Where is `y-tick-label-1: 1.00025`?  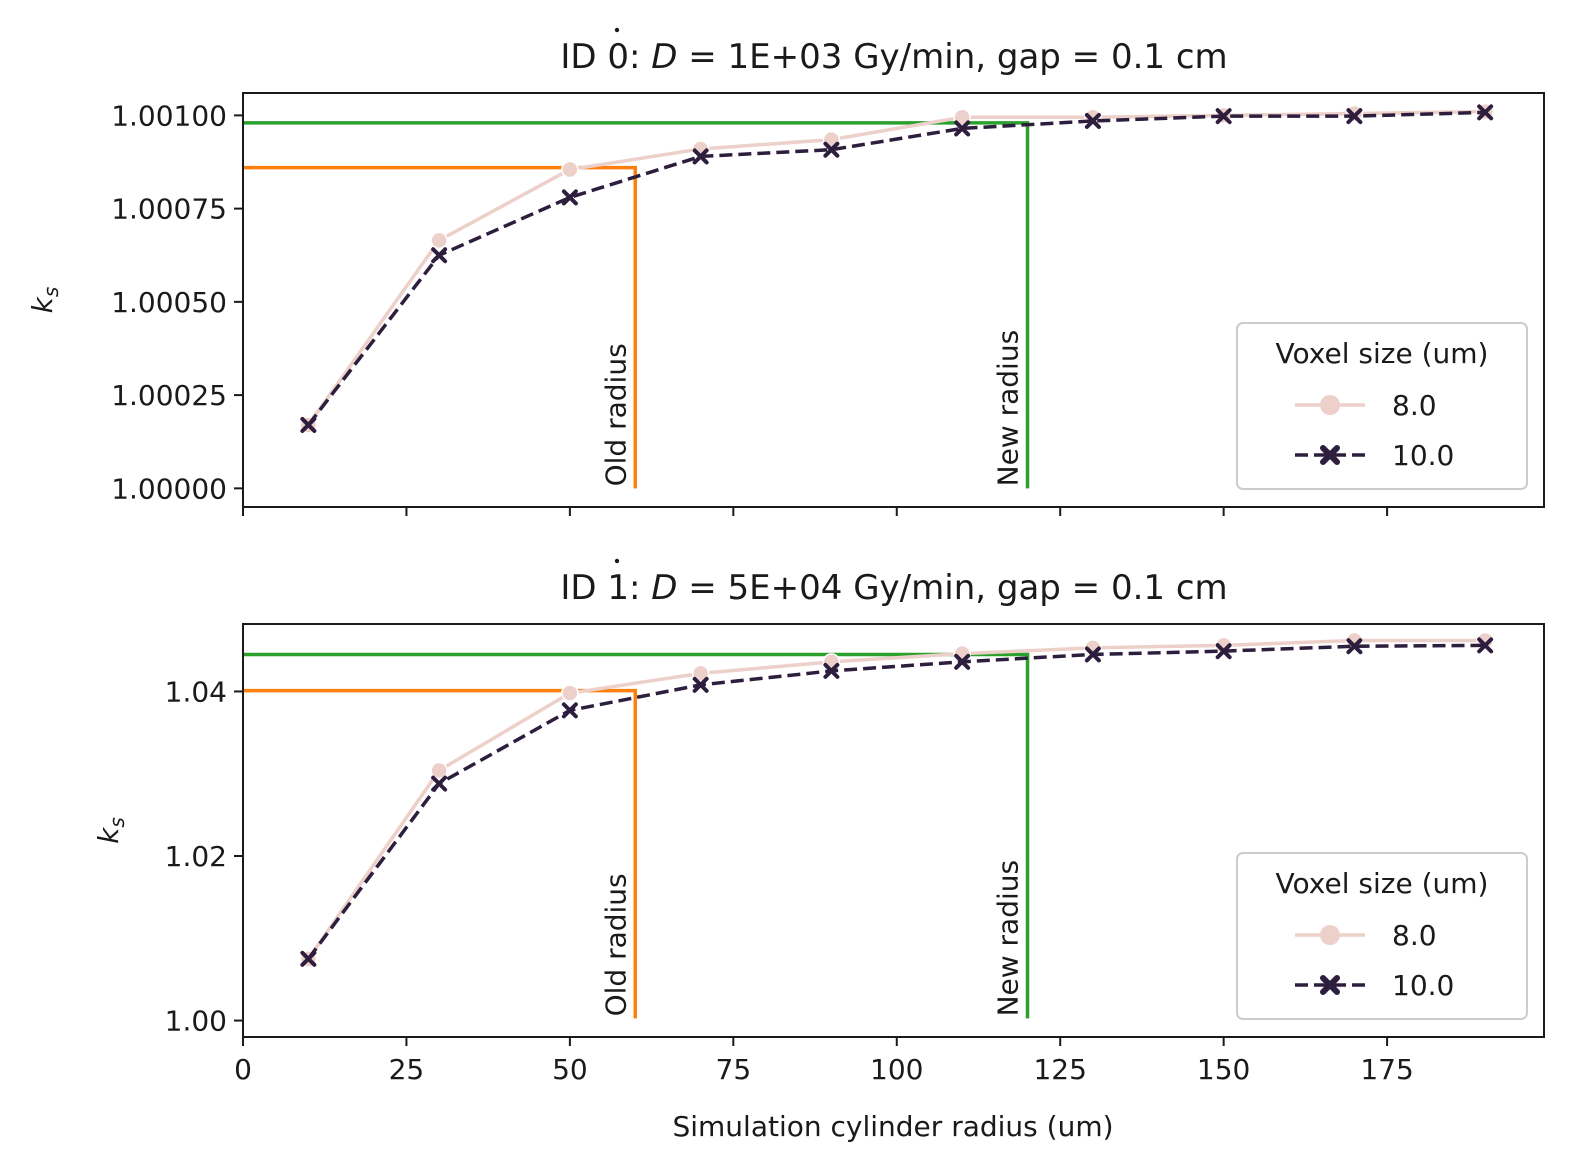
y-tick-label-1: 1.00025 is located at coordinates (169, 395).